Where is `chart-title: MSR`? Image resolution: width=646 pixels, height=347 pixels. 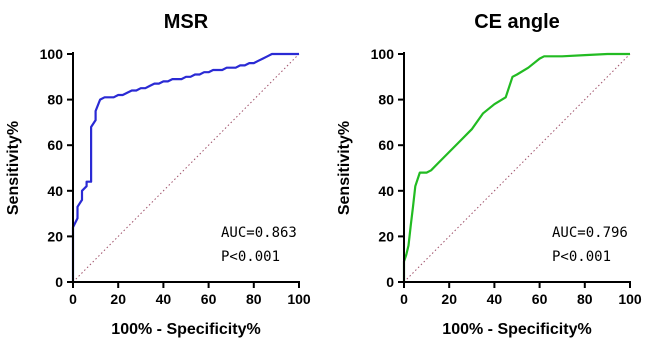
chart-title: MSR is located at coordinates (186, 22).